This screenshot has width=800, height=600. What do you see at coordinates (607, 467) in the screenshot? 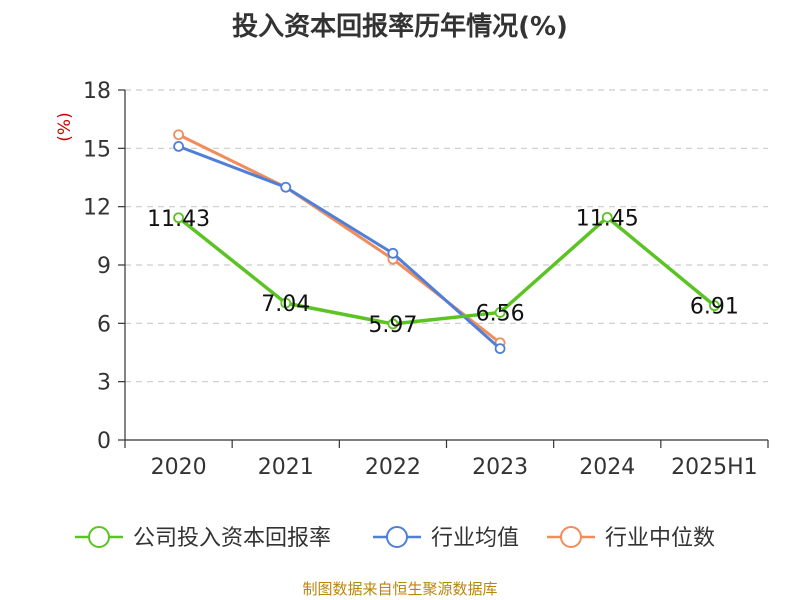
I see `x-tick-label: 2024` at bounding box center [607, 467].